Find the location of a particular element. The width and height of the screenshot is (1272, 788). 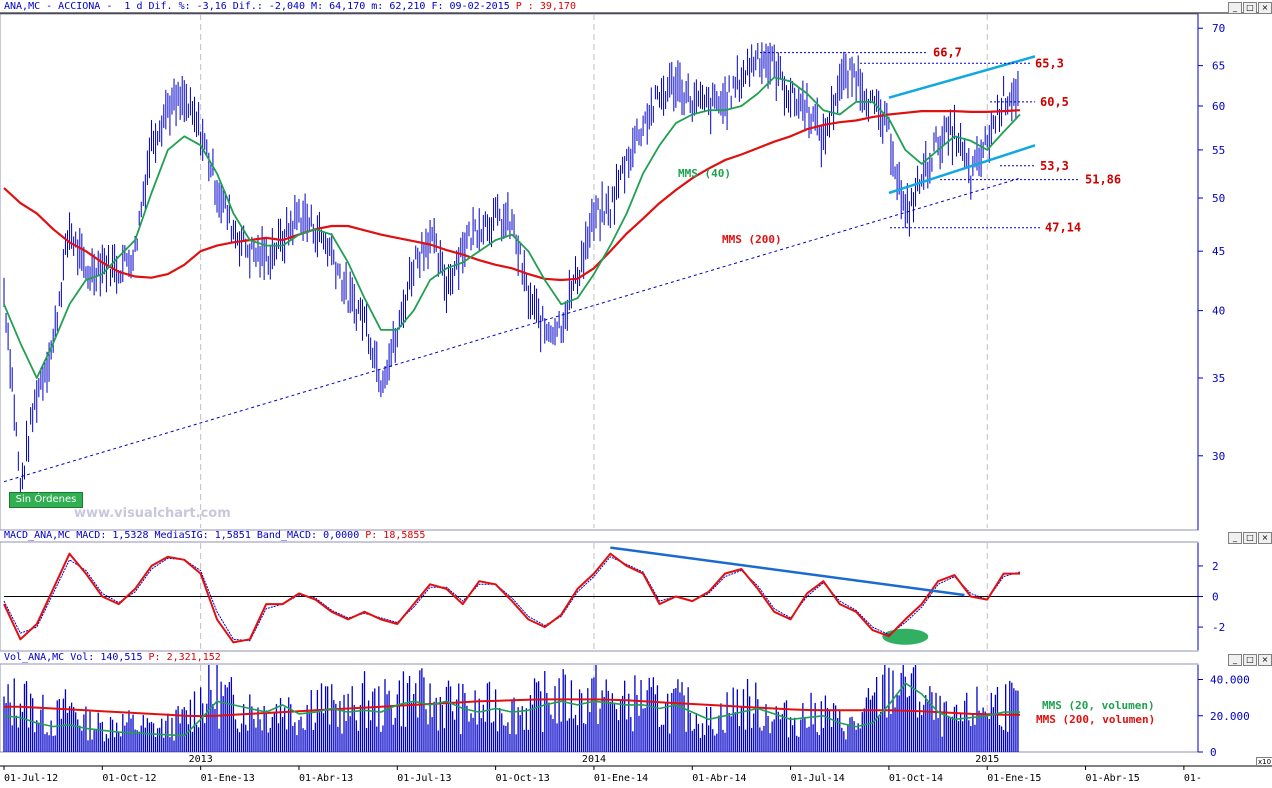

channel-upper-line is located at coordinates (962, 77).